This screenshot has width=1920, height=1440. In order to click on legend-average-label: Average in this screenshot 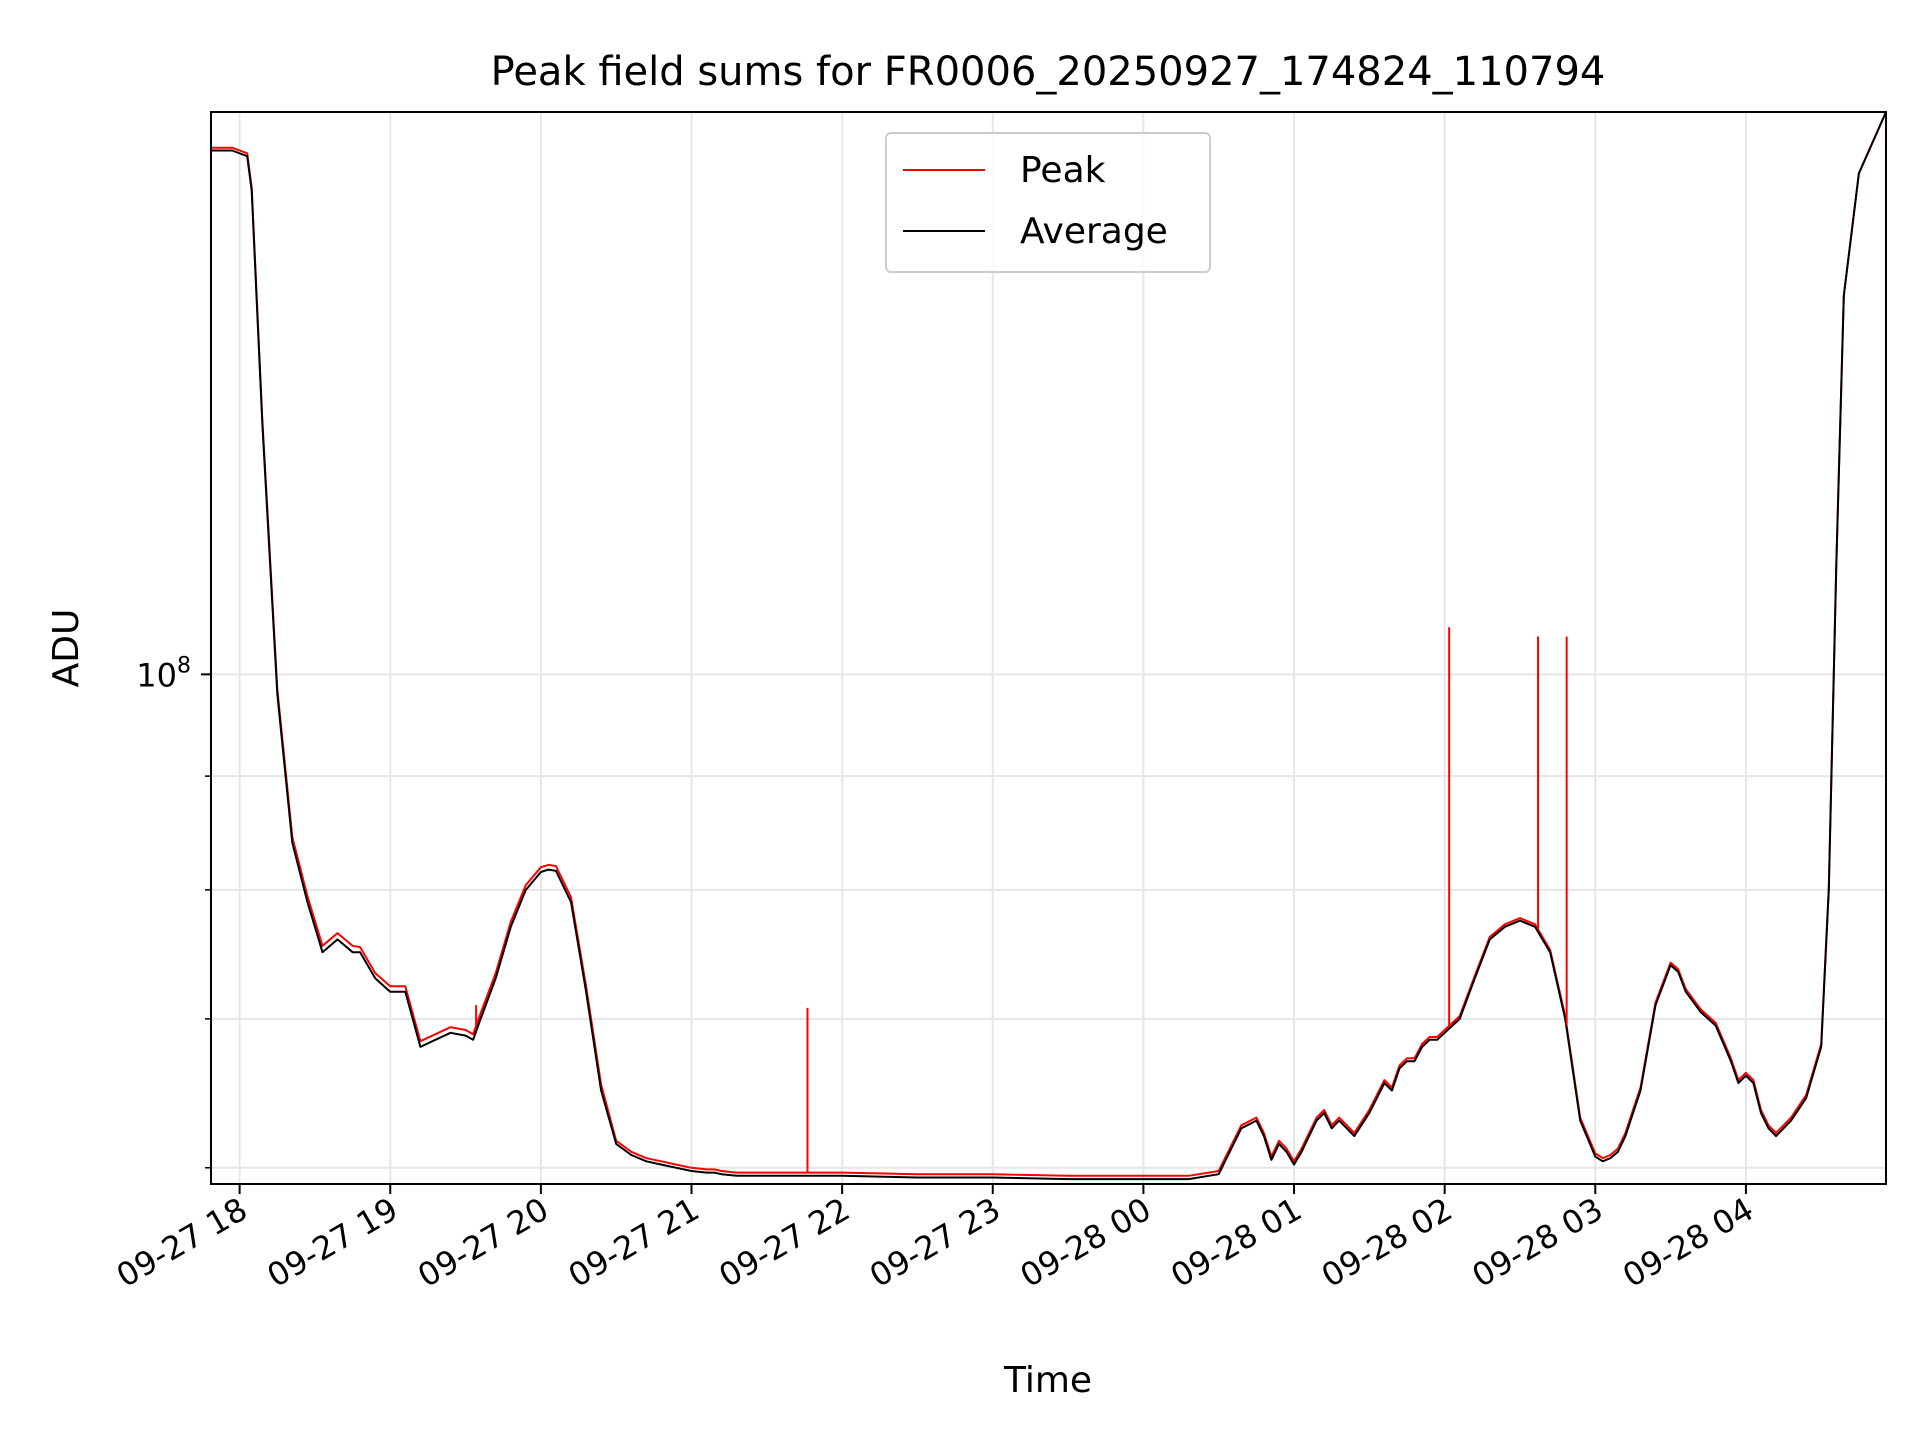, I will do `click(1094, 231)`.